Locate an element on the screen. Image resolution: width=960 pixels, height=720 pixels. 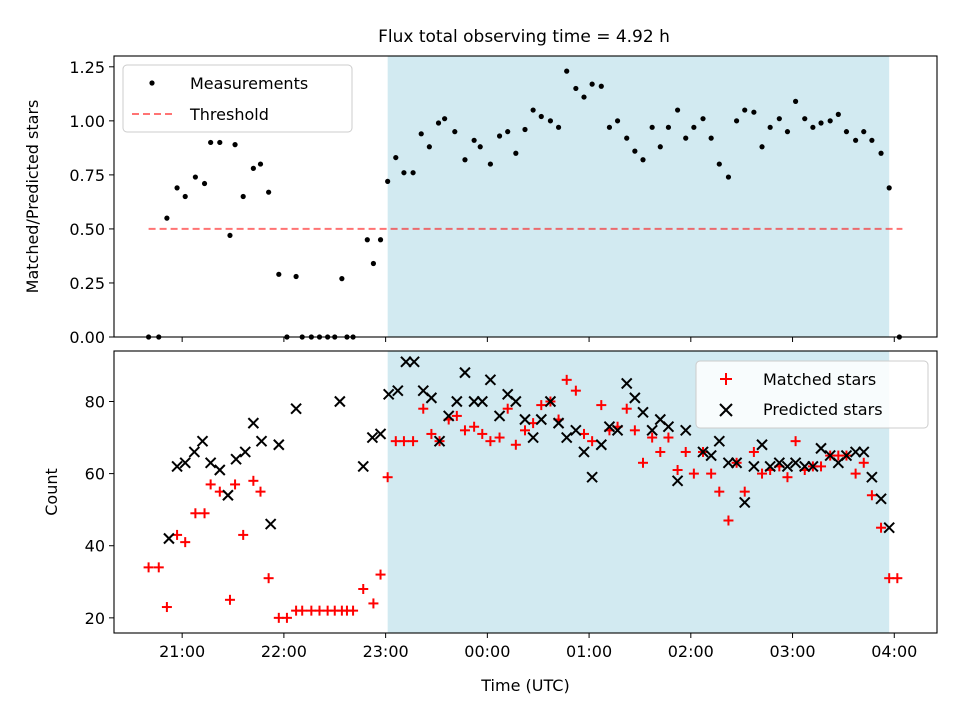
y-tick-label: 0.25 is located at coordinates (87, 283).